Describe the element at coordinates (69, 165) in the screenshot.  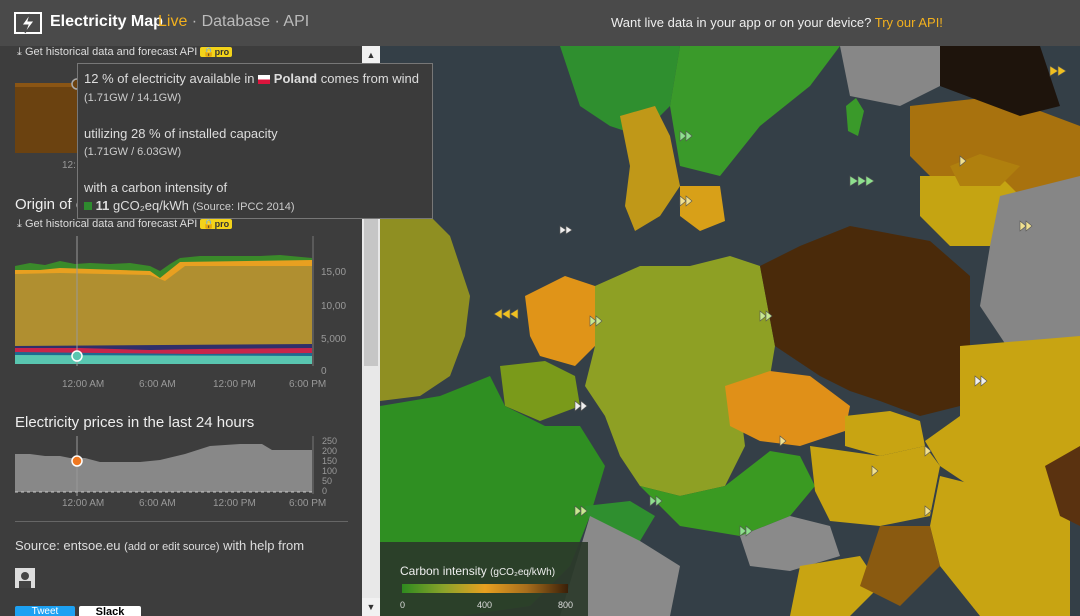
I see `x-tick-label: 12:` at that location.